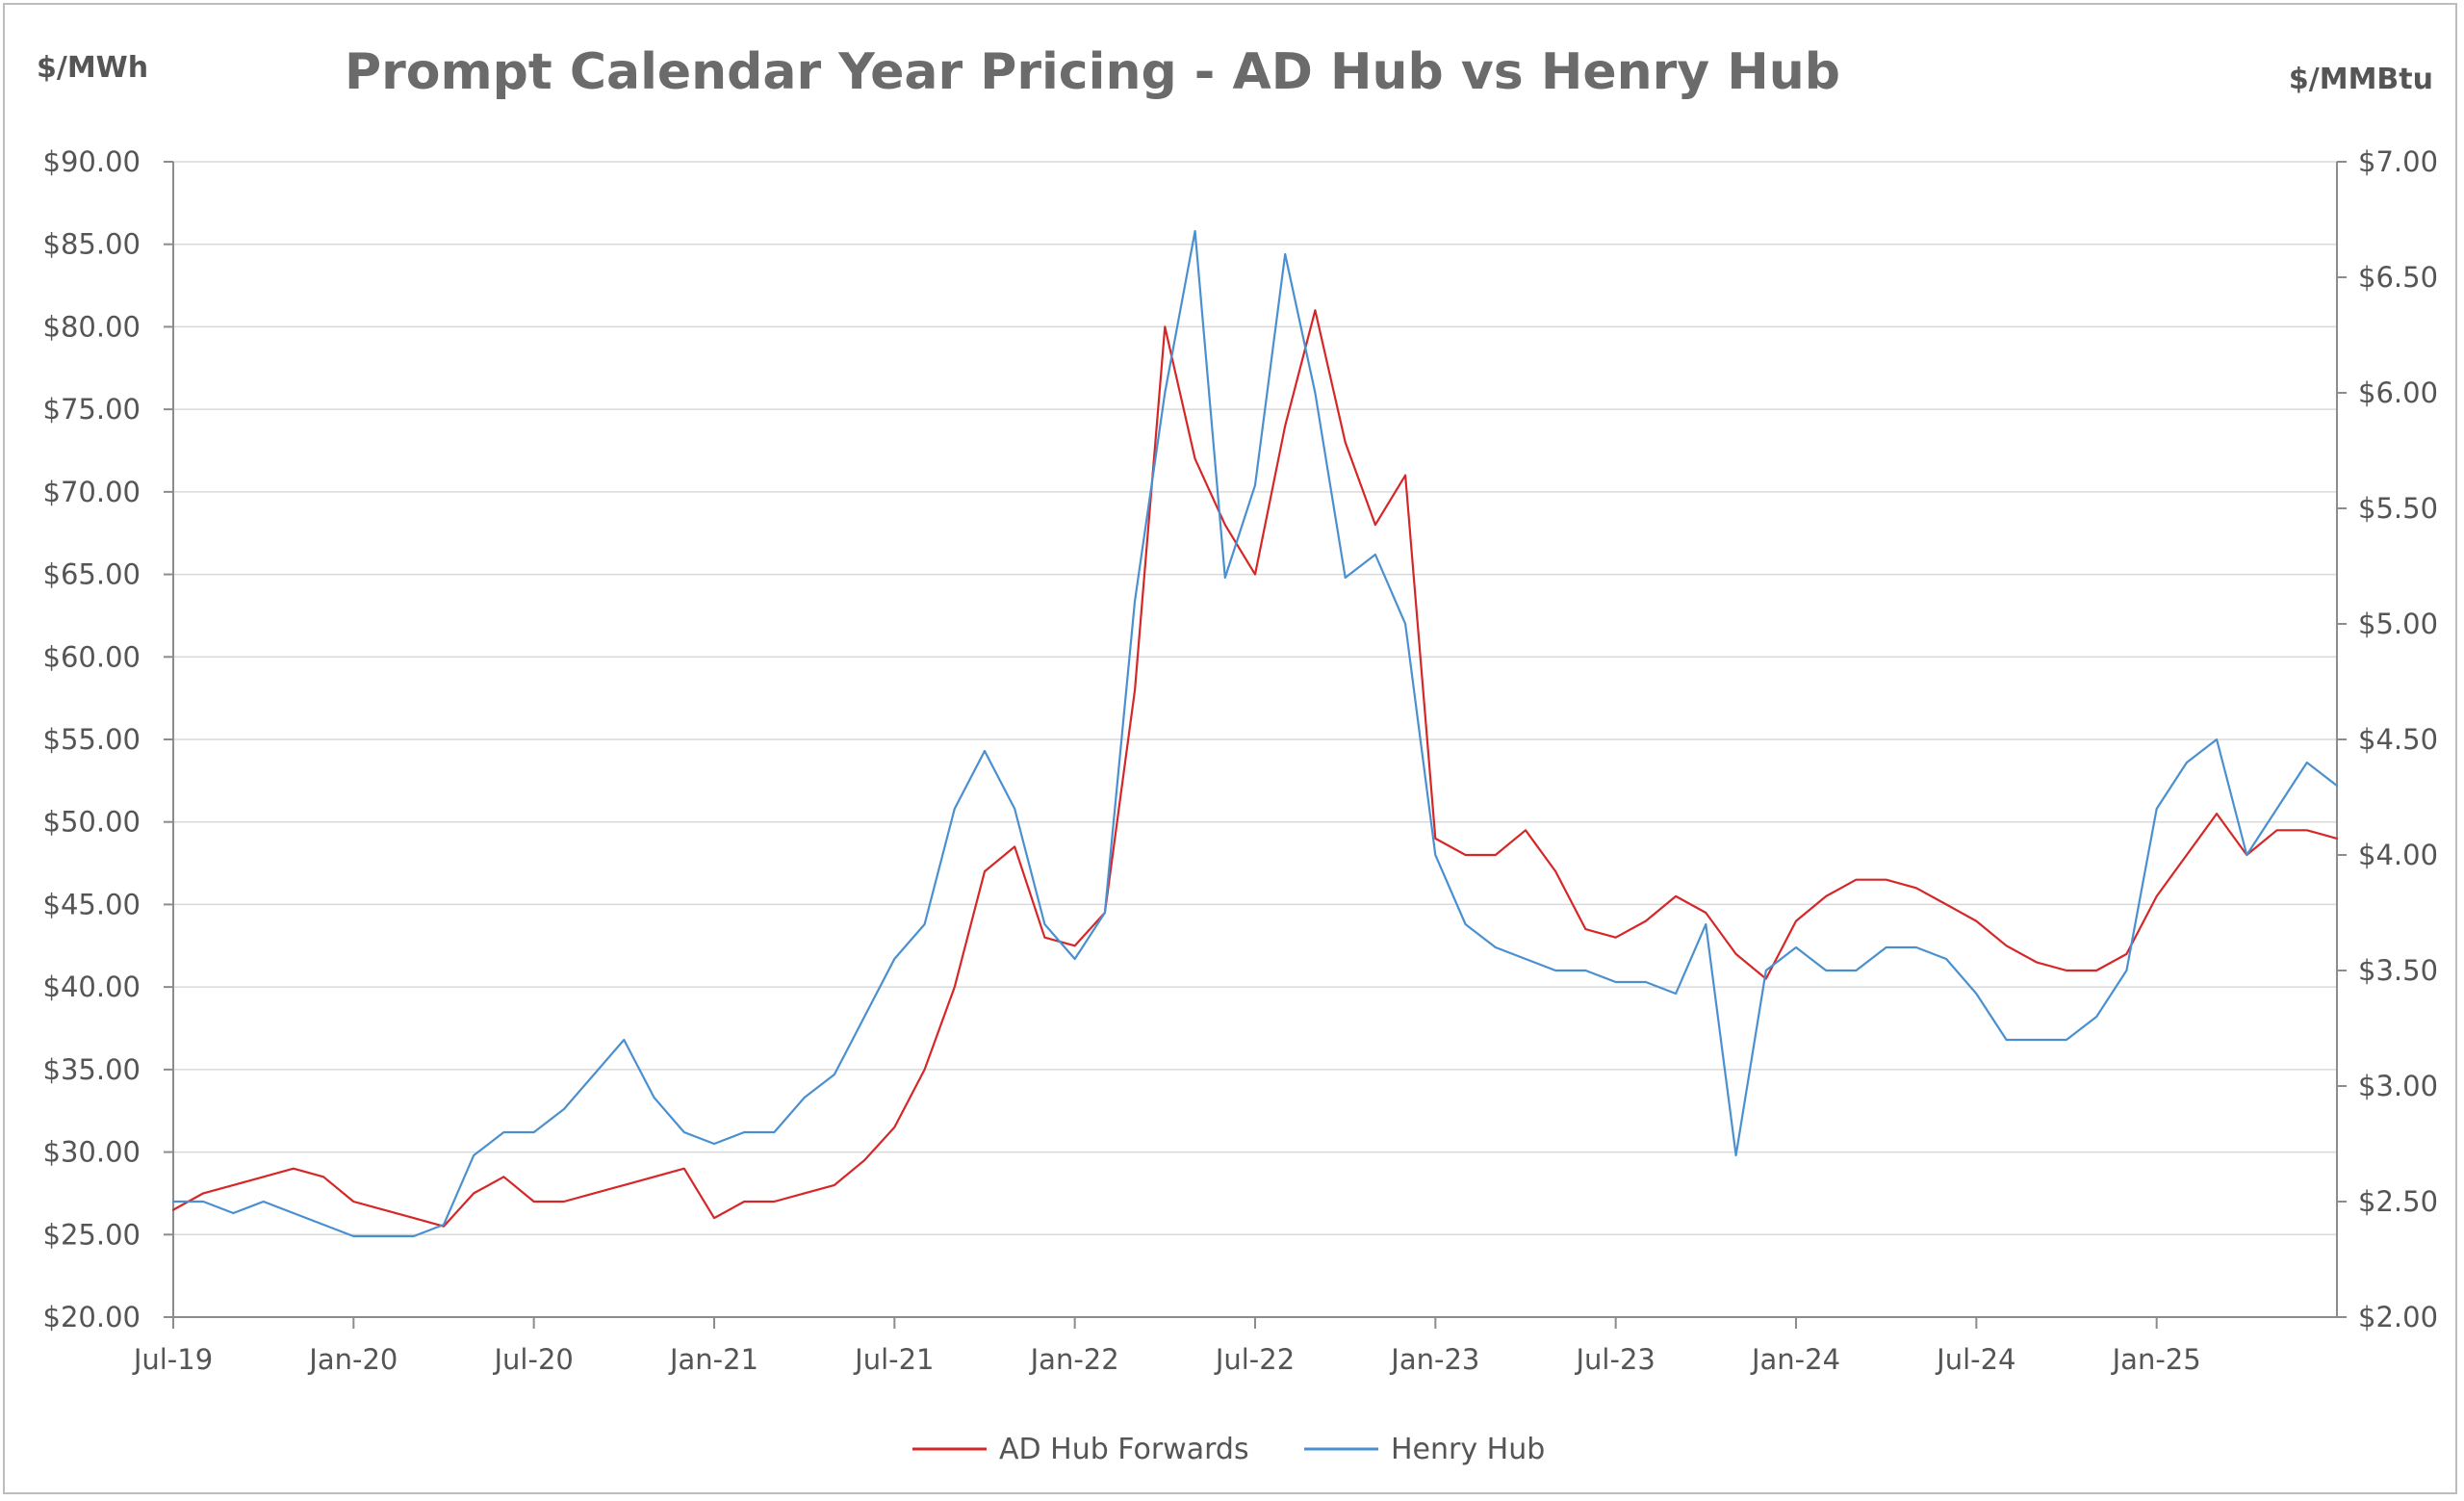 This screenshot has height=1501, width=2464. Describe the element at coordinates (92, 822) in the screenshot. I see `left-tick-label: $50.00` at that location.